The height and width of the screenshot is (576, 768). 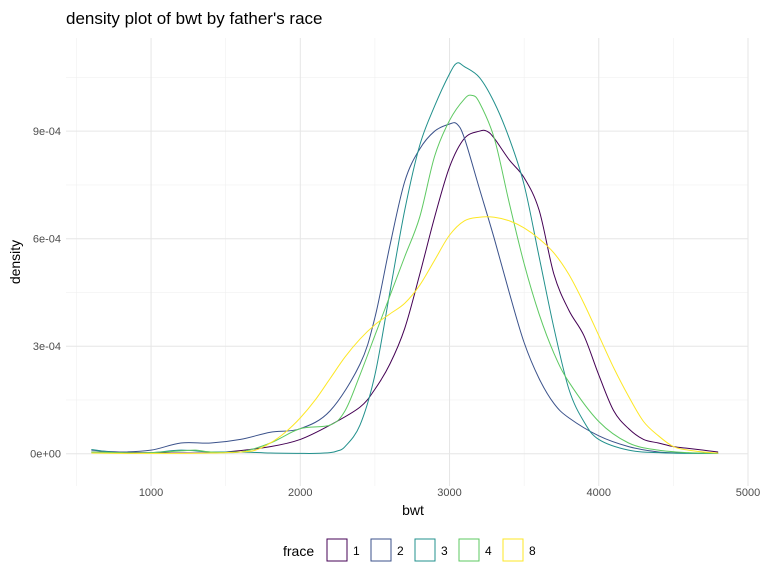 I want to click on y-axis-title: density, so click(x=15, y=262).